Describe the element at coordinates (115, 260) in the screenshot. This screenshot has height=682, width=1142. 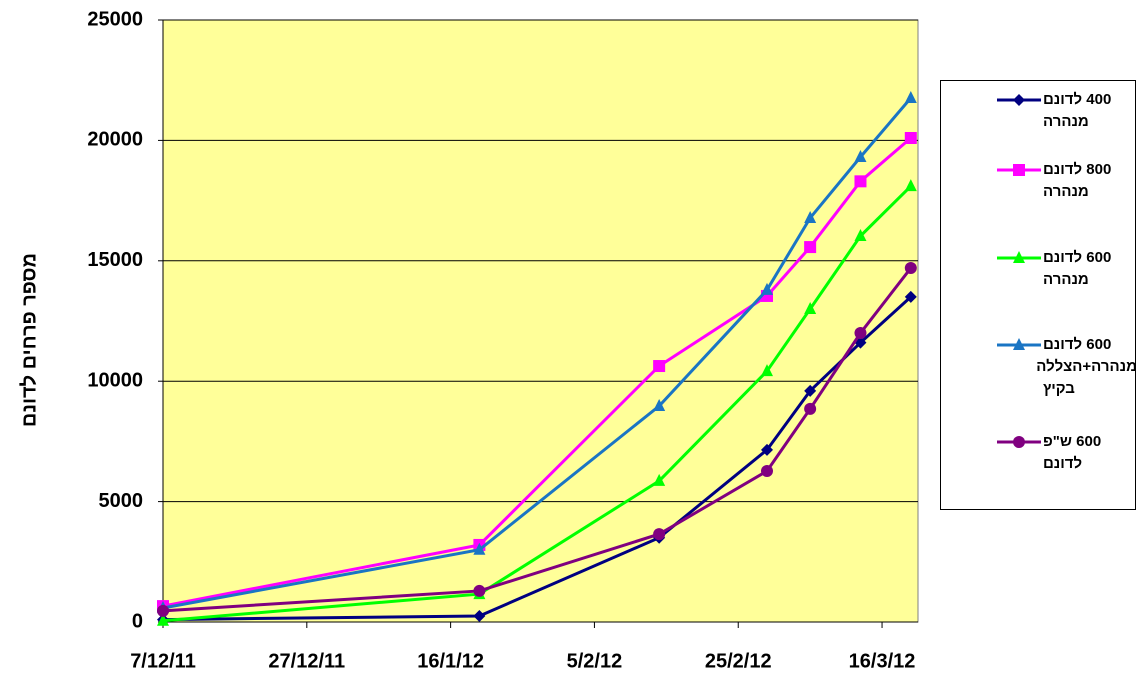
I see `y-tick-label: 15000` at that location.